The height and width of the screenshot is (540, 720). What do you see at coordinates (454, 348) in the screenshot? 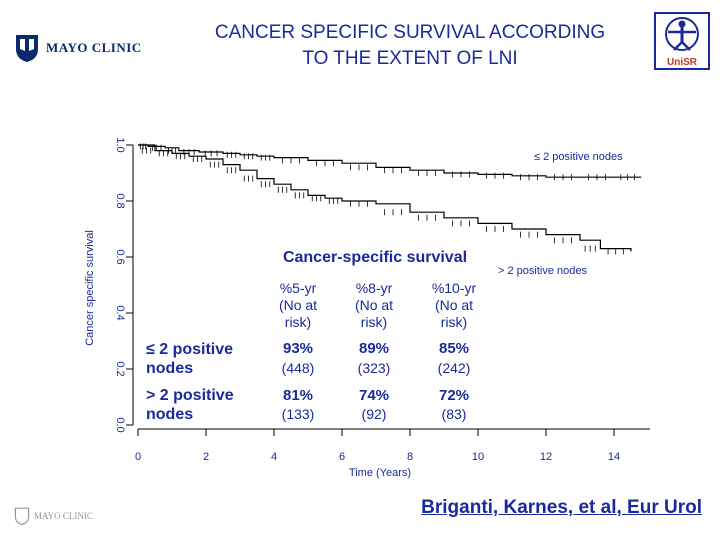
I see `row-le2-10yr-percent: 85%` at bounding box center [454, 348].